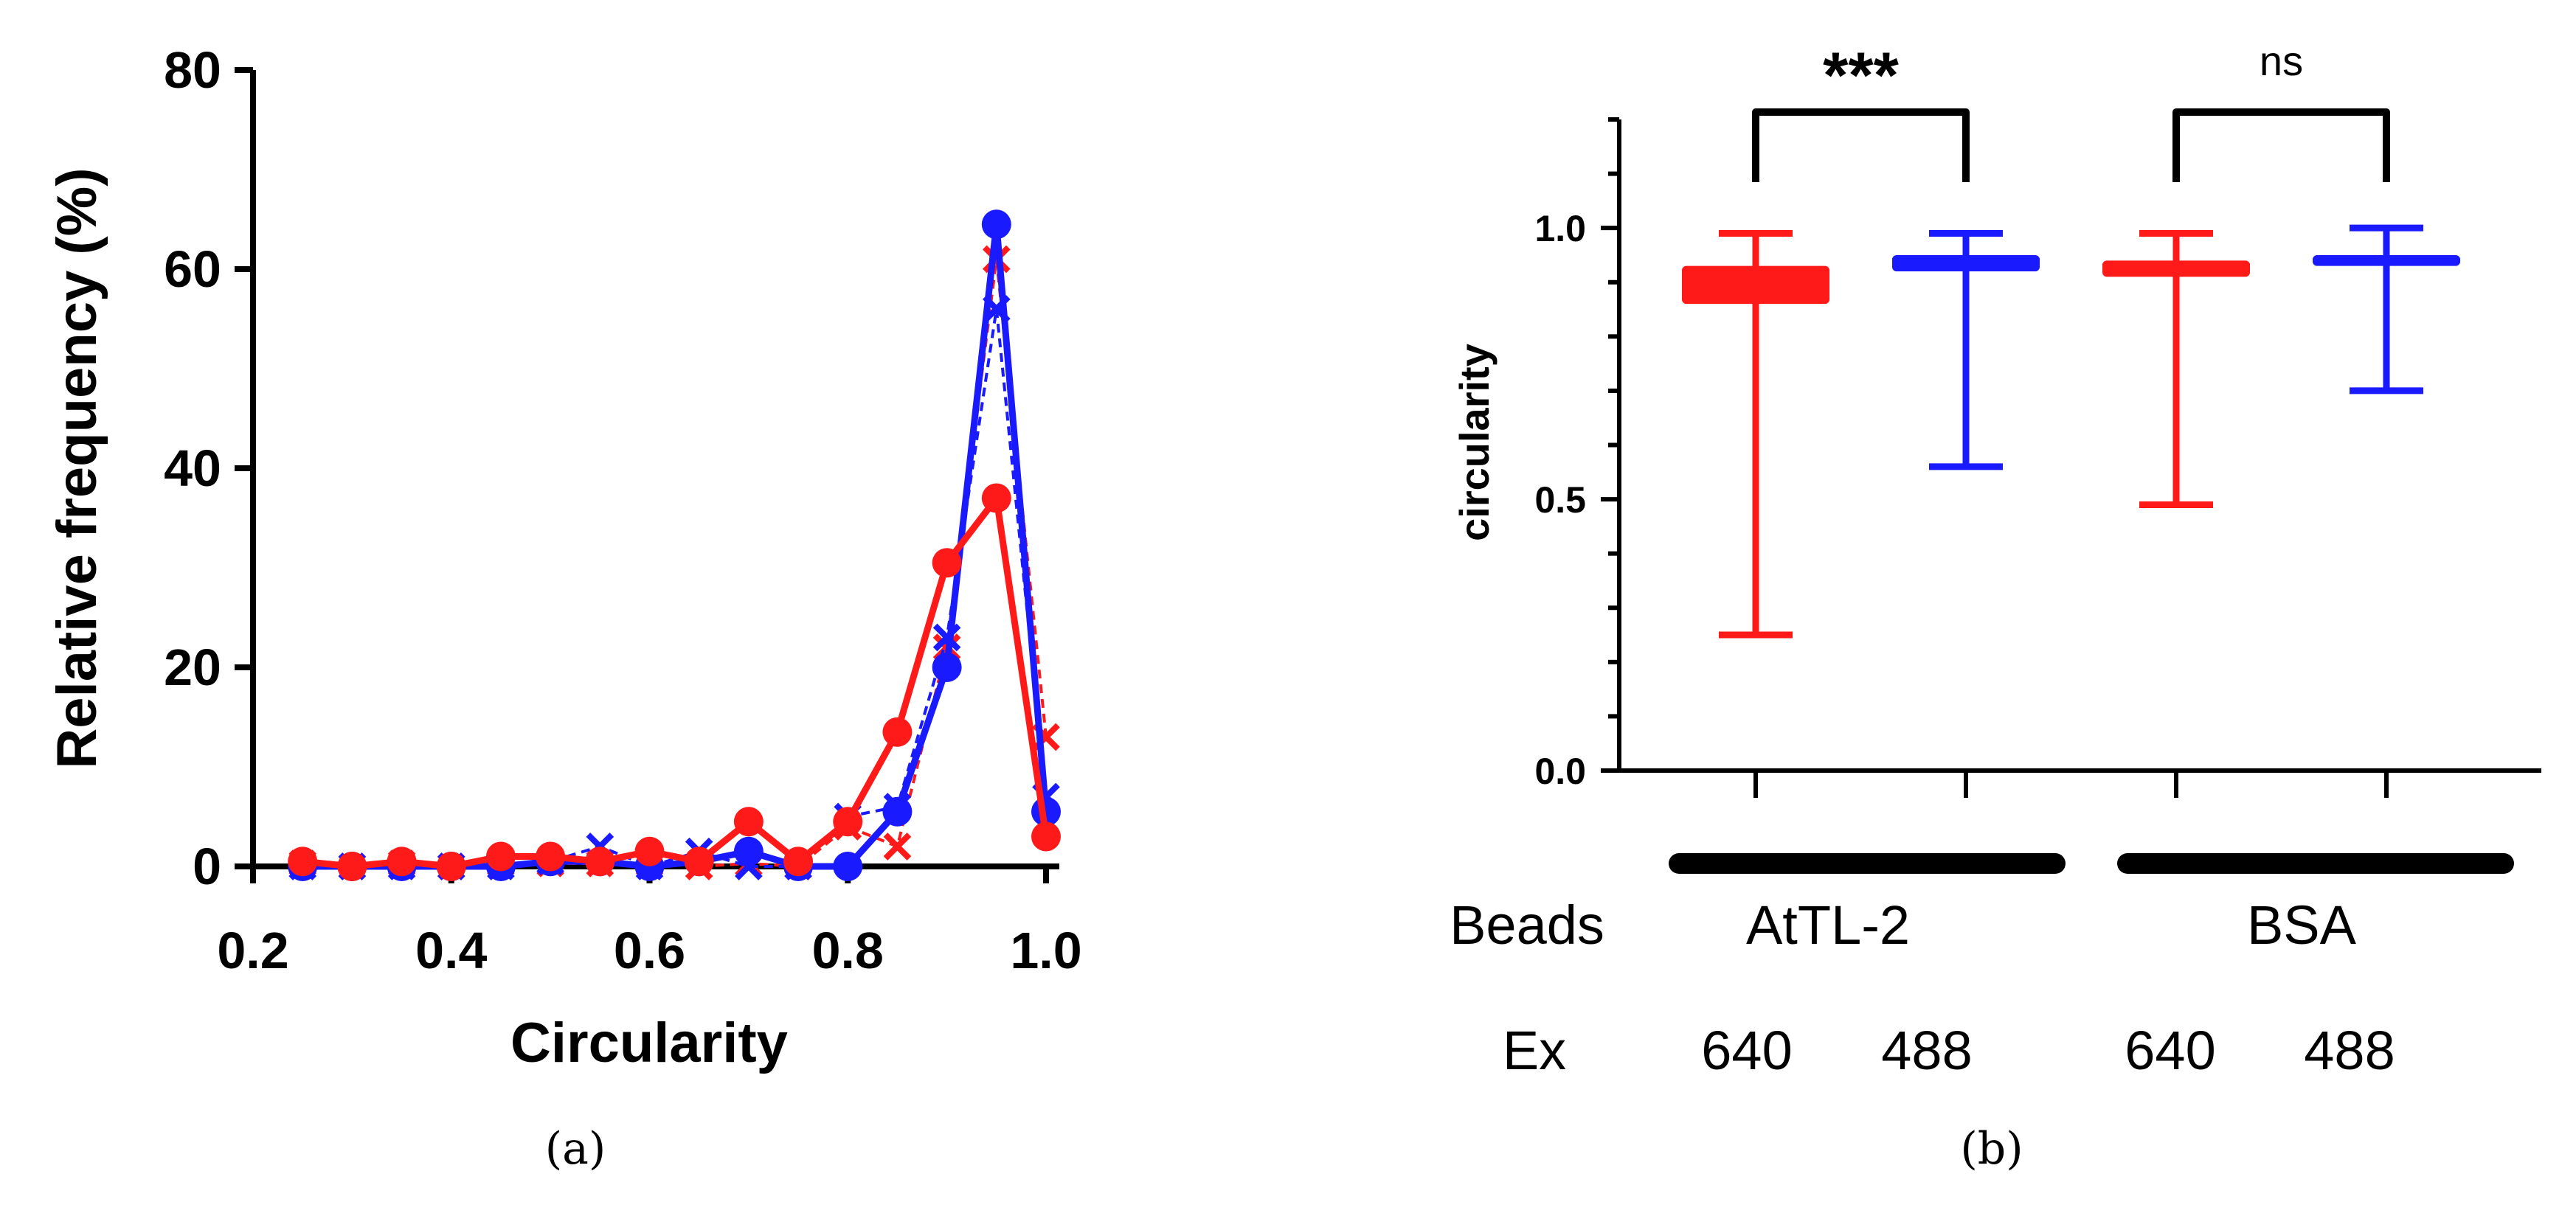  I want to click on group-label-attl2: AtTL-2, so click(1828, 925).